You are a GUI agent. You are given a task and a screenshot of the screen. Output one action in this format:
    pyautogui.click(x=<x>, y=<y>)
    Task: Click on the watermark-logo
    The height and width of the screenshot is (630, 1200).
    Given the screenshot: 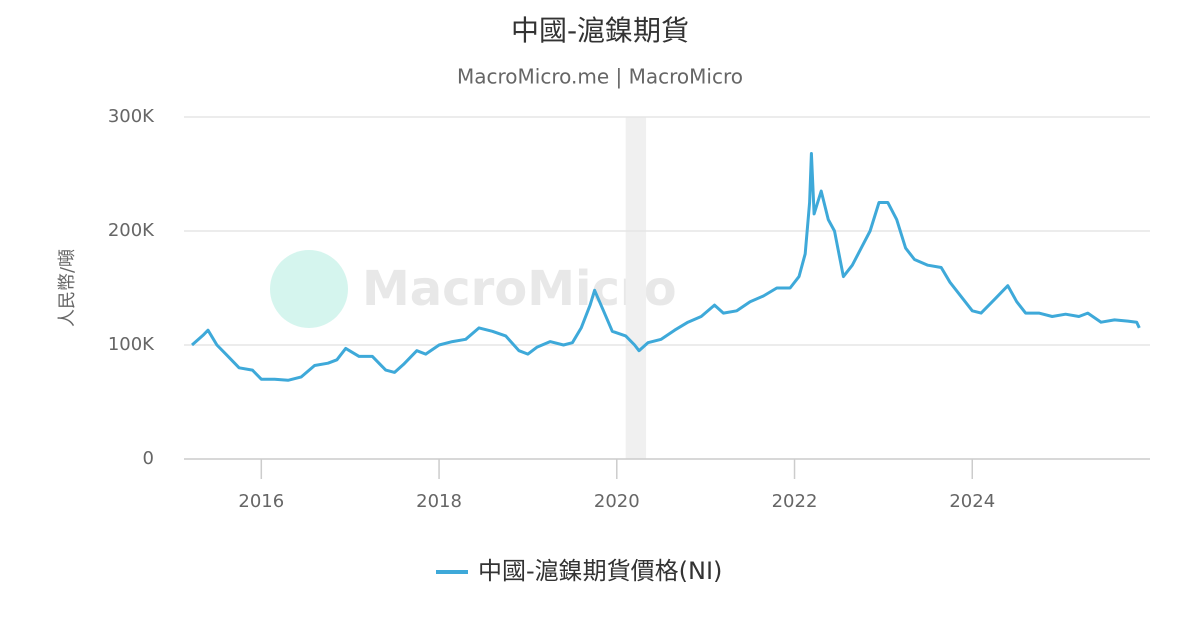 What is the action you would take?
    pyautogui.click(x=309, y=289)
    